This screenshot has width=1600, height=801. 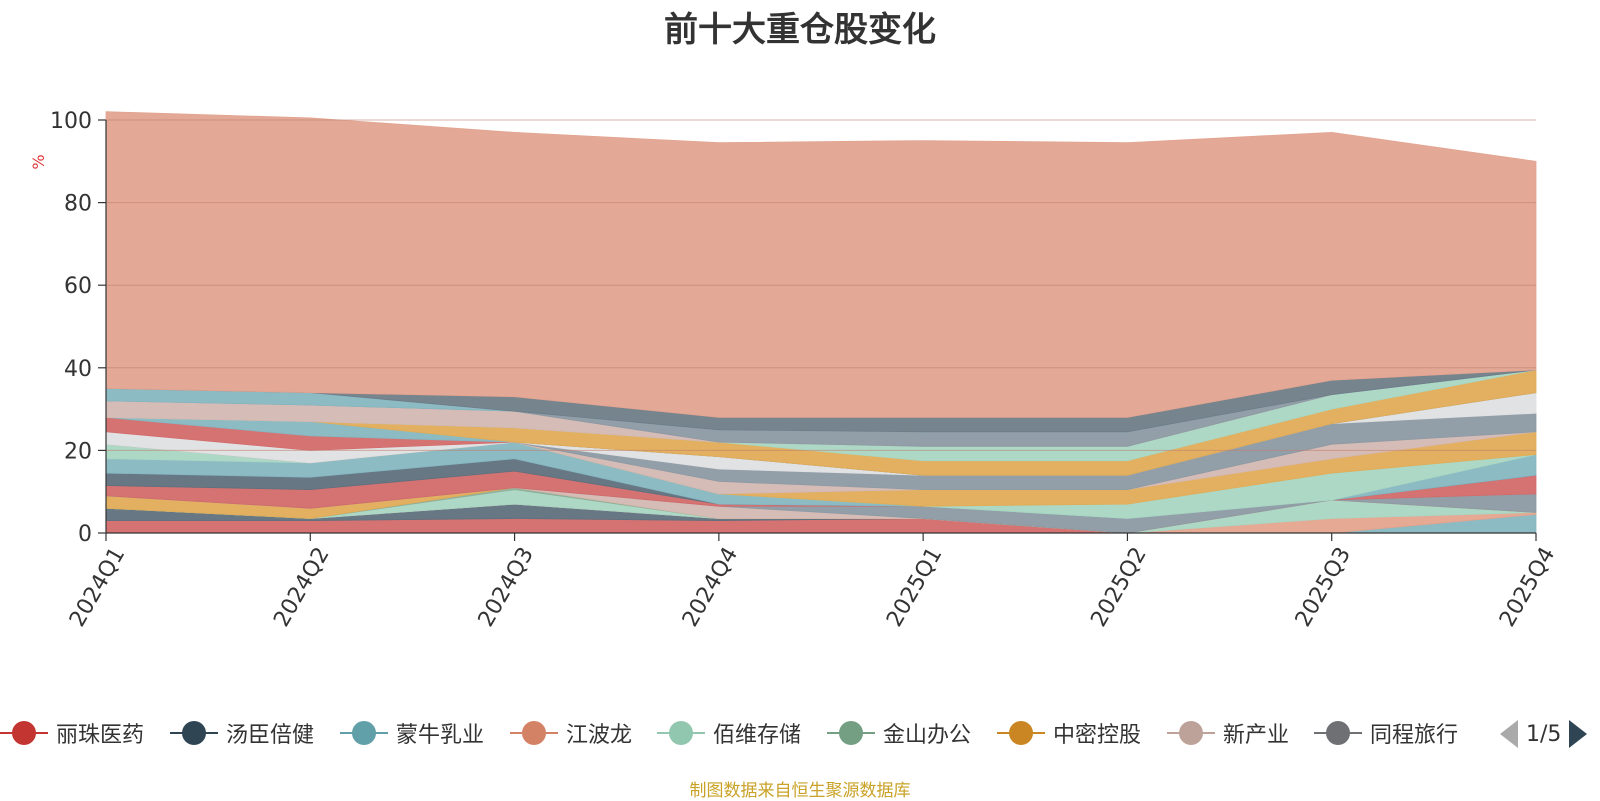 What do you see at coordinates (440, 735) in the screenshot?
I see `legend-label: 蒙牛乳业` at bounding box center [440, 735].